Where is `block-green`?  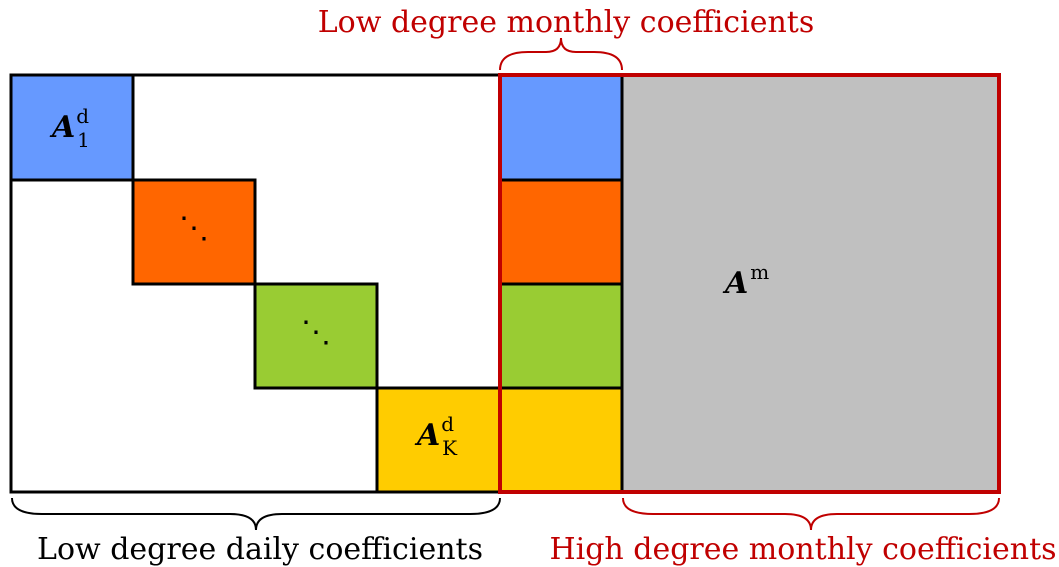 block-green is located at coordinates (316, 336).